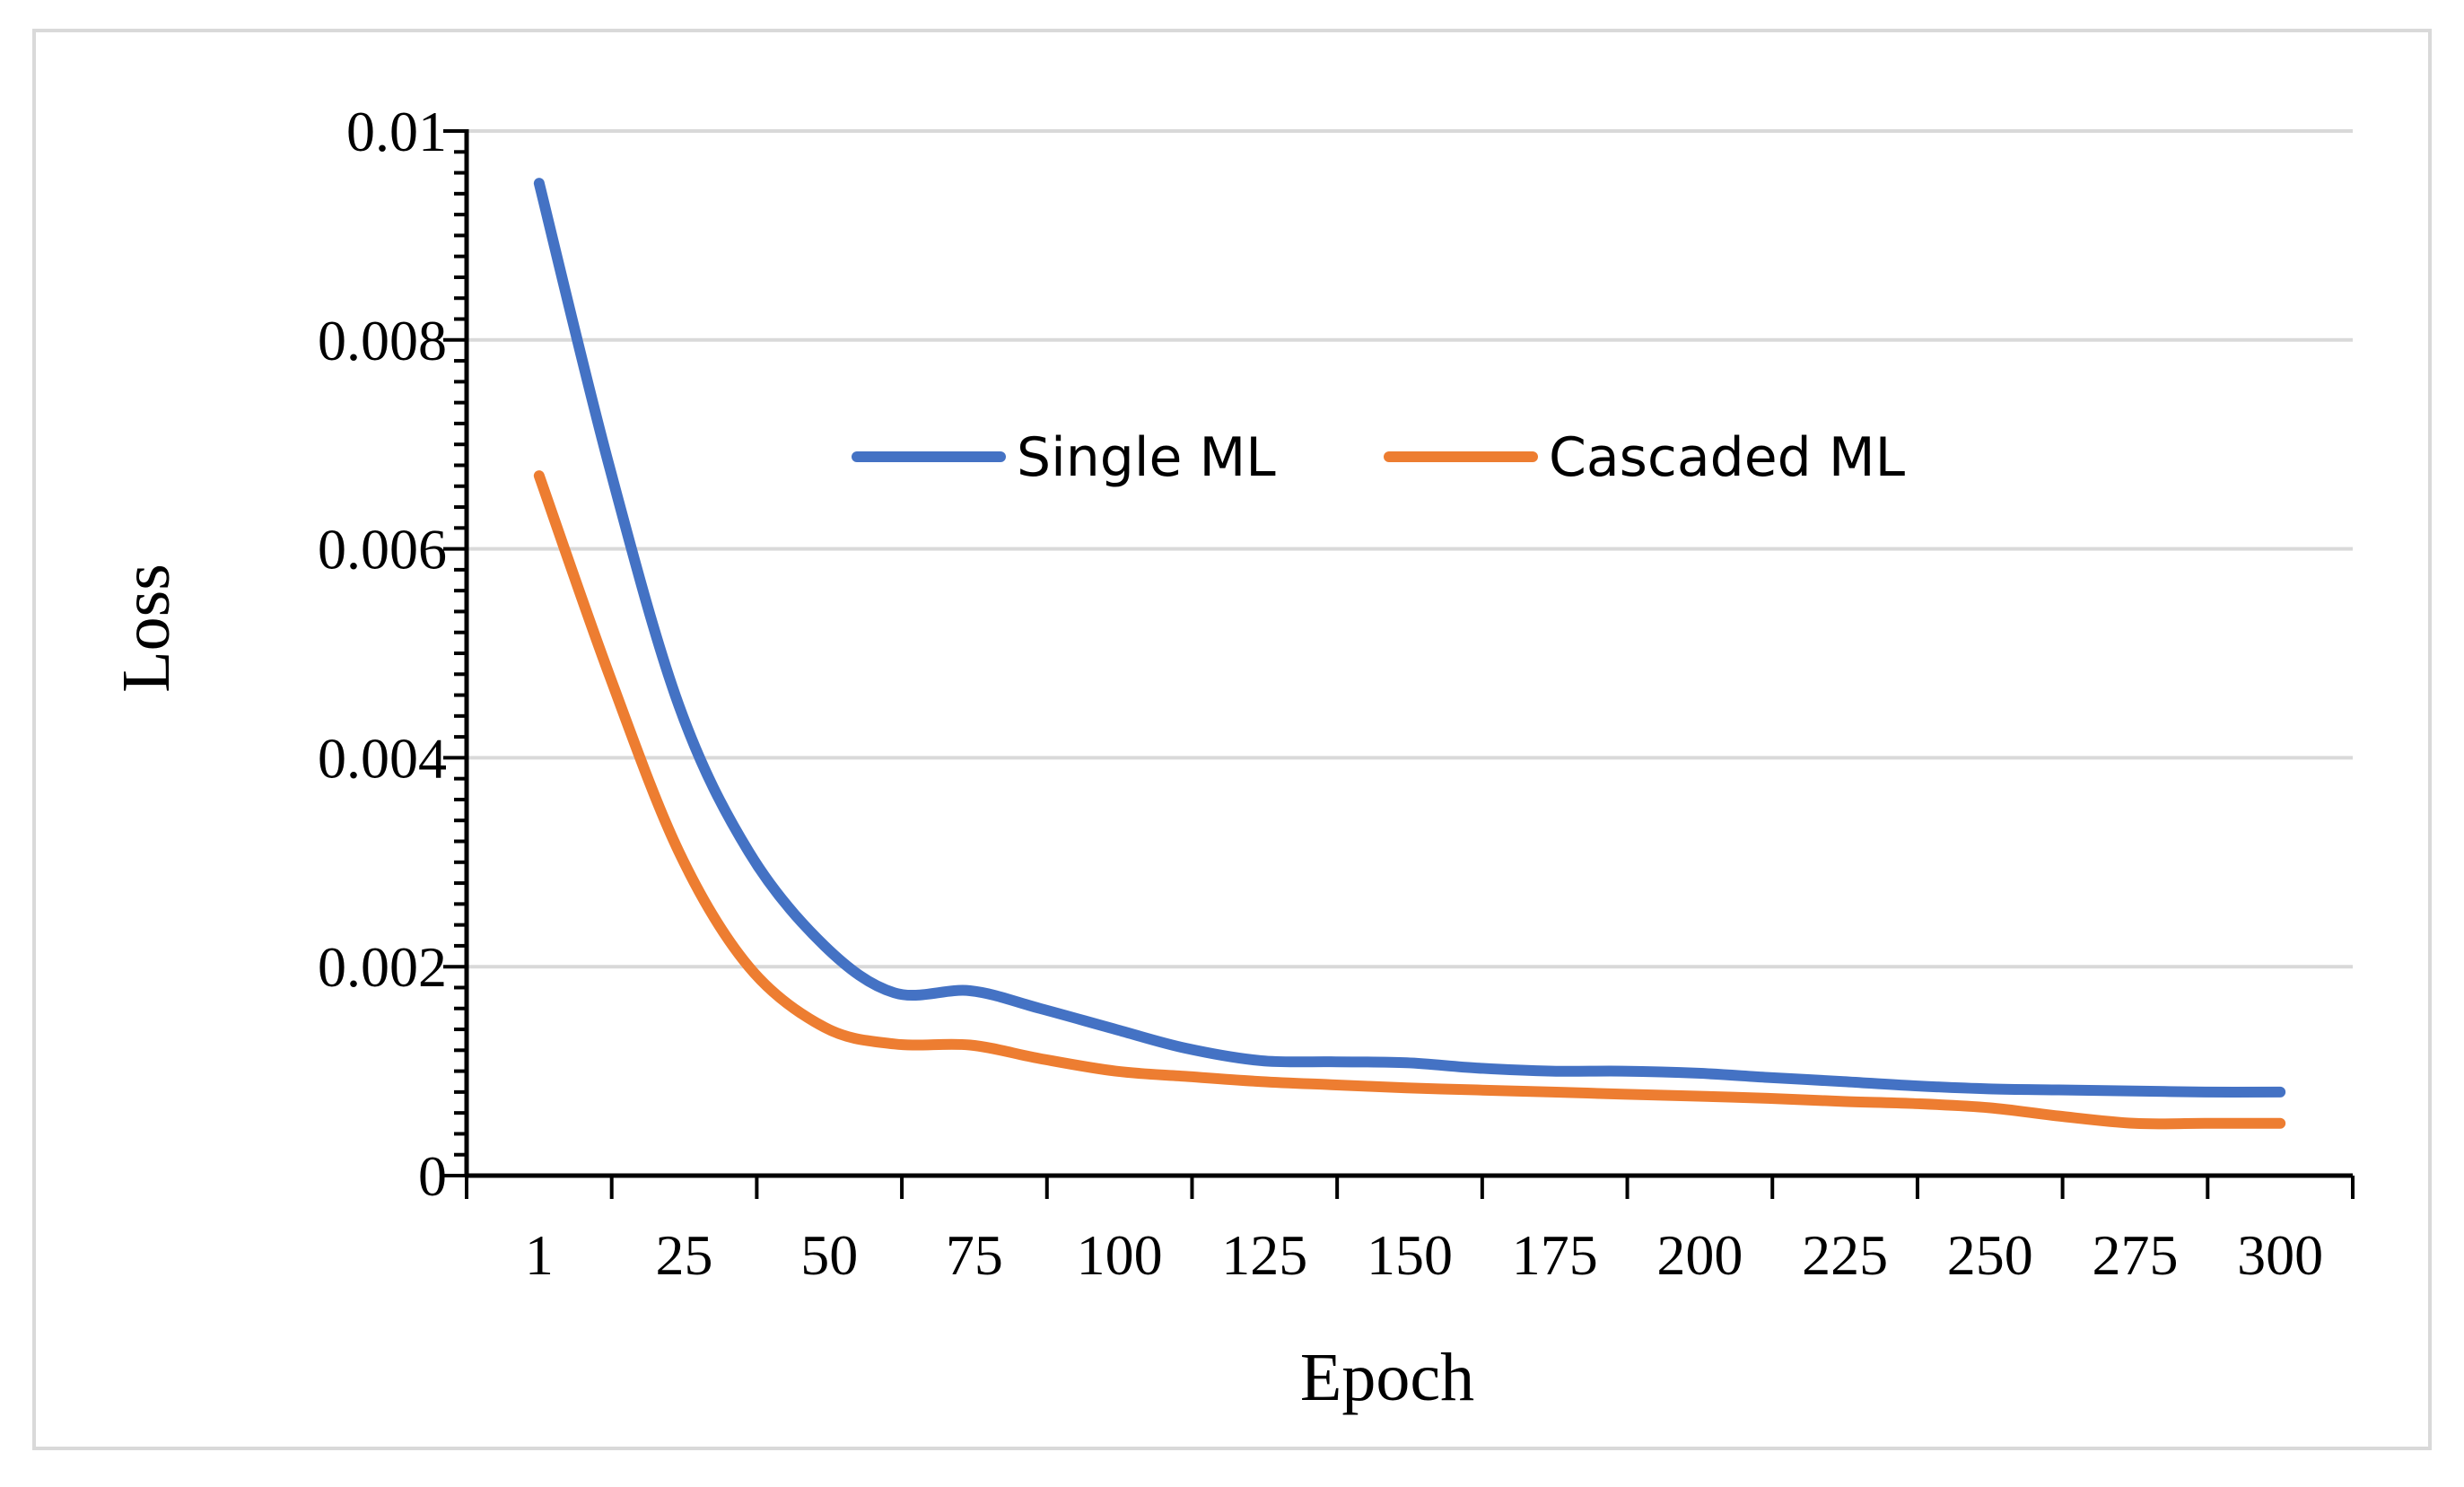  I want to click on x-tick-label: 200, so click(1699, 1255).